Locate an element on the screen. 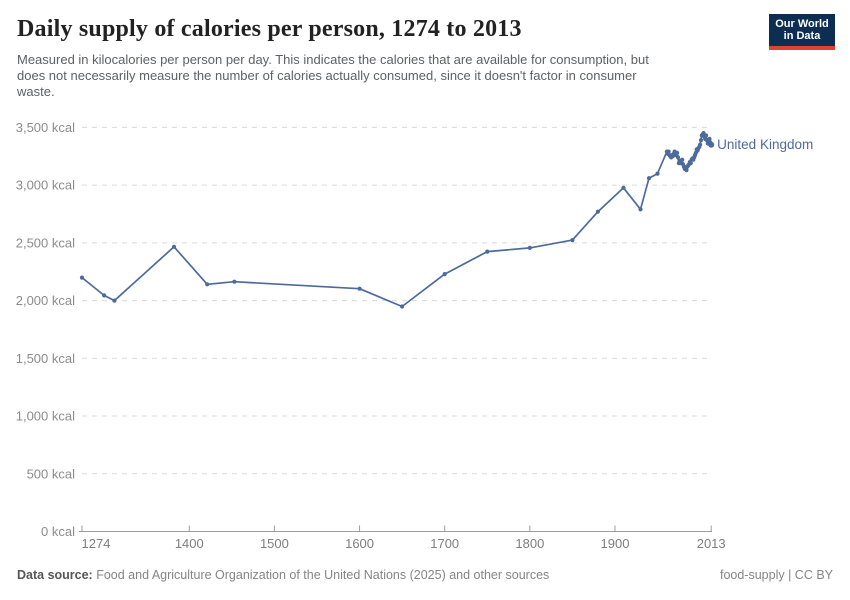 This screenshot has width=850, height=600. series-end-marker is located at coordinates (711, 144).